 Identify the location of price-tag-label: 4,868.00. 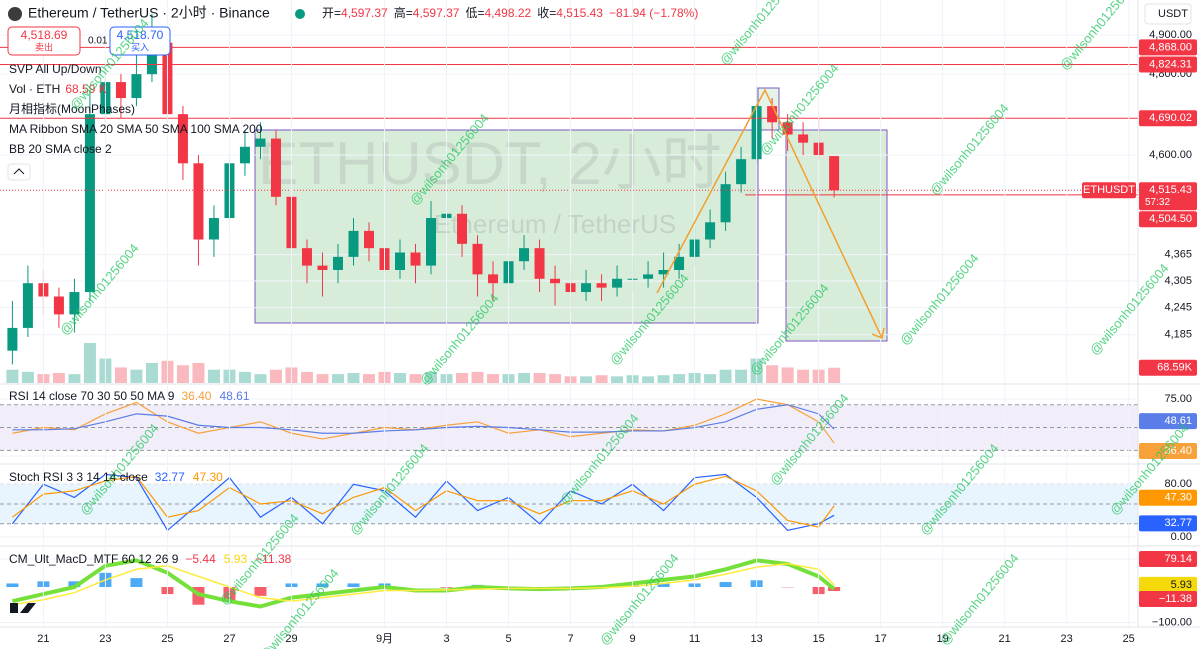
(1170, 47).